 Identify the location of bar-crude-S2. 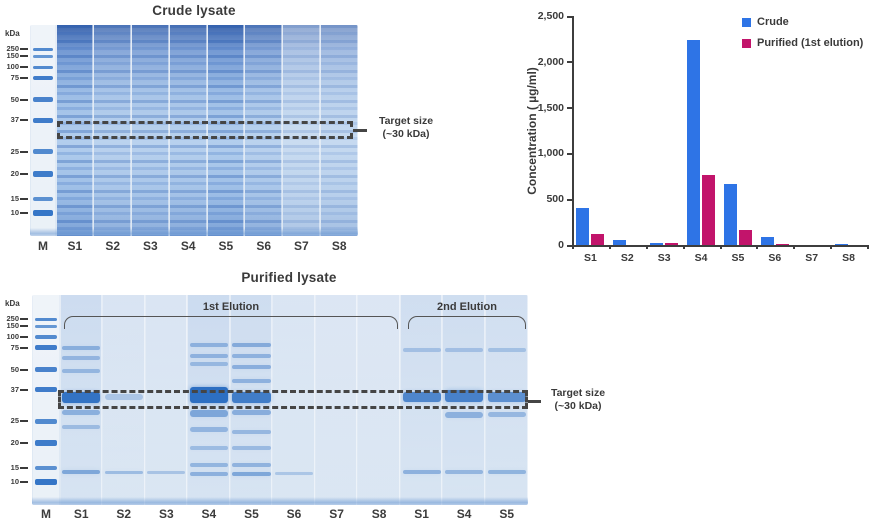
(620, 242).